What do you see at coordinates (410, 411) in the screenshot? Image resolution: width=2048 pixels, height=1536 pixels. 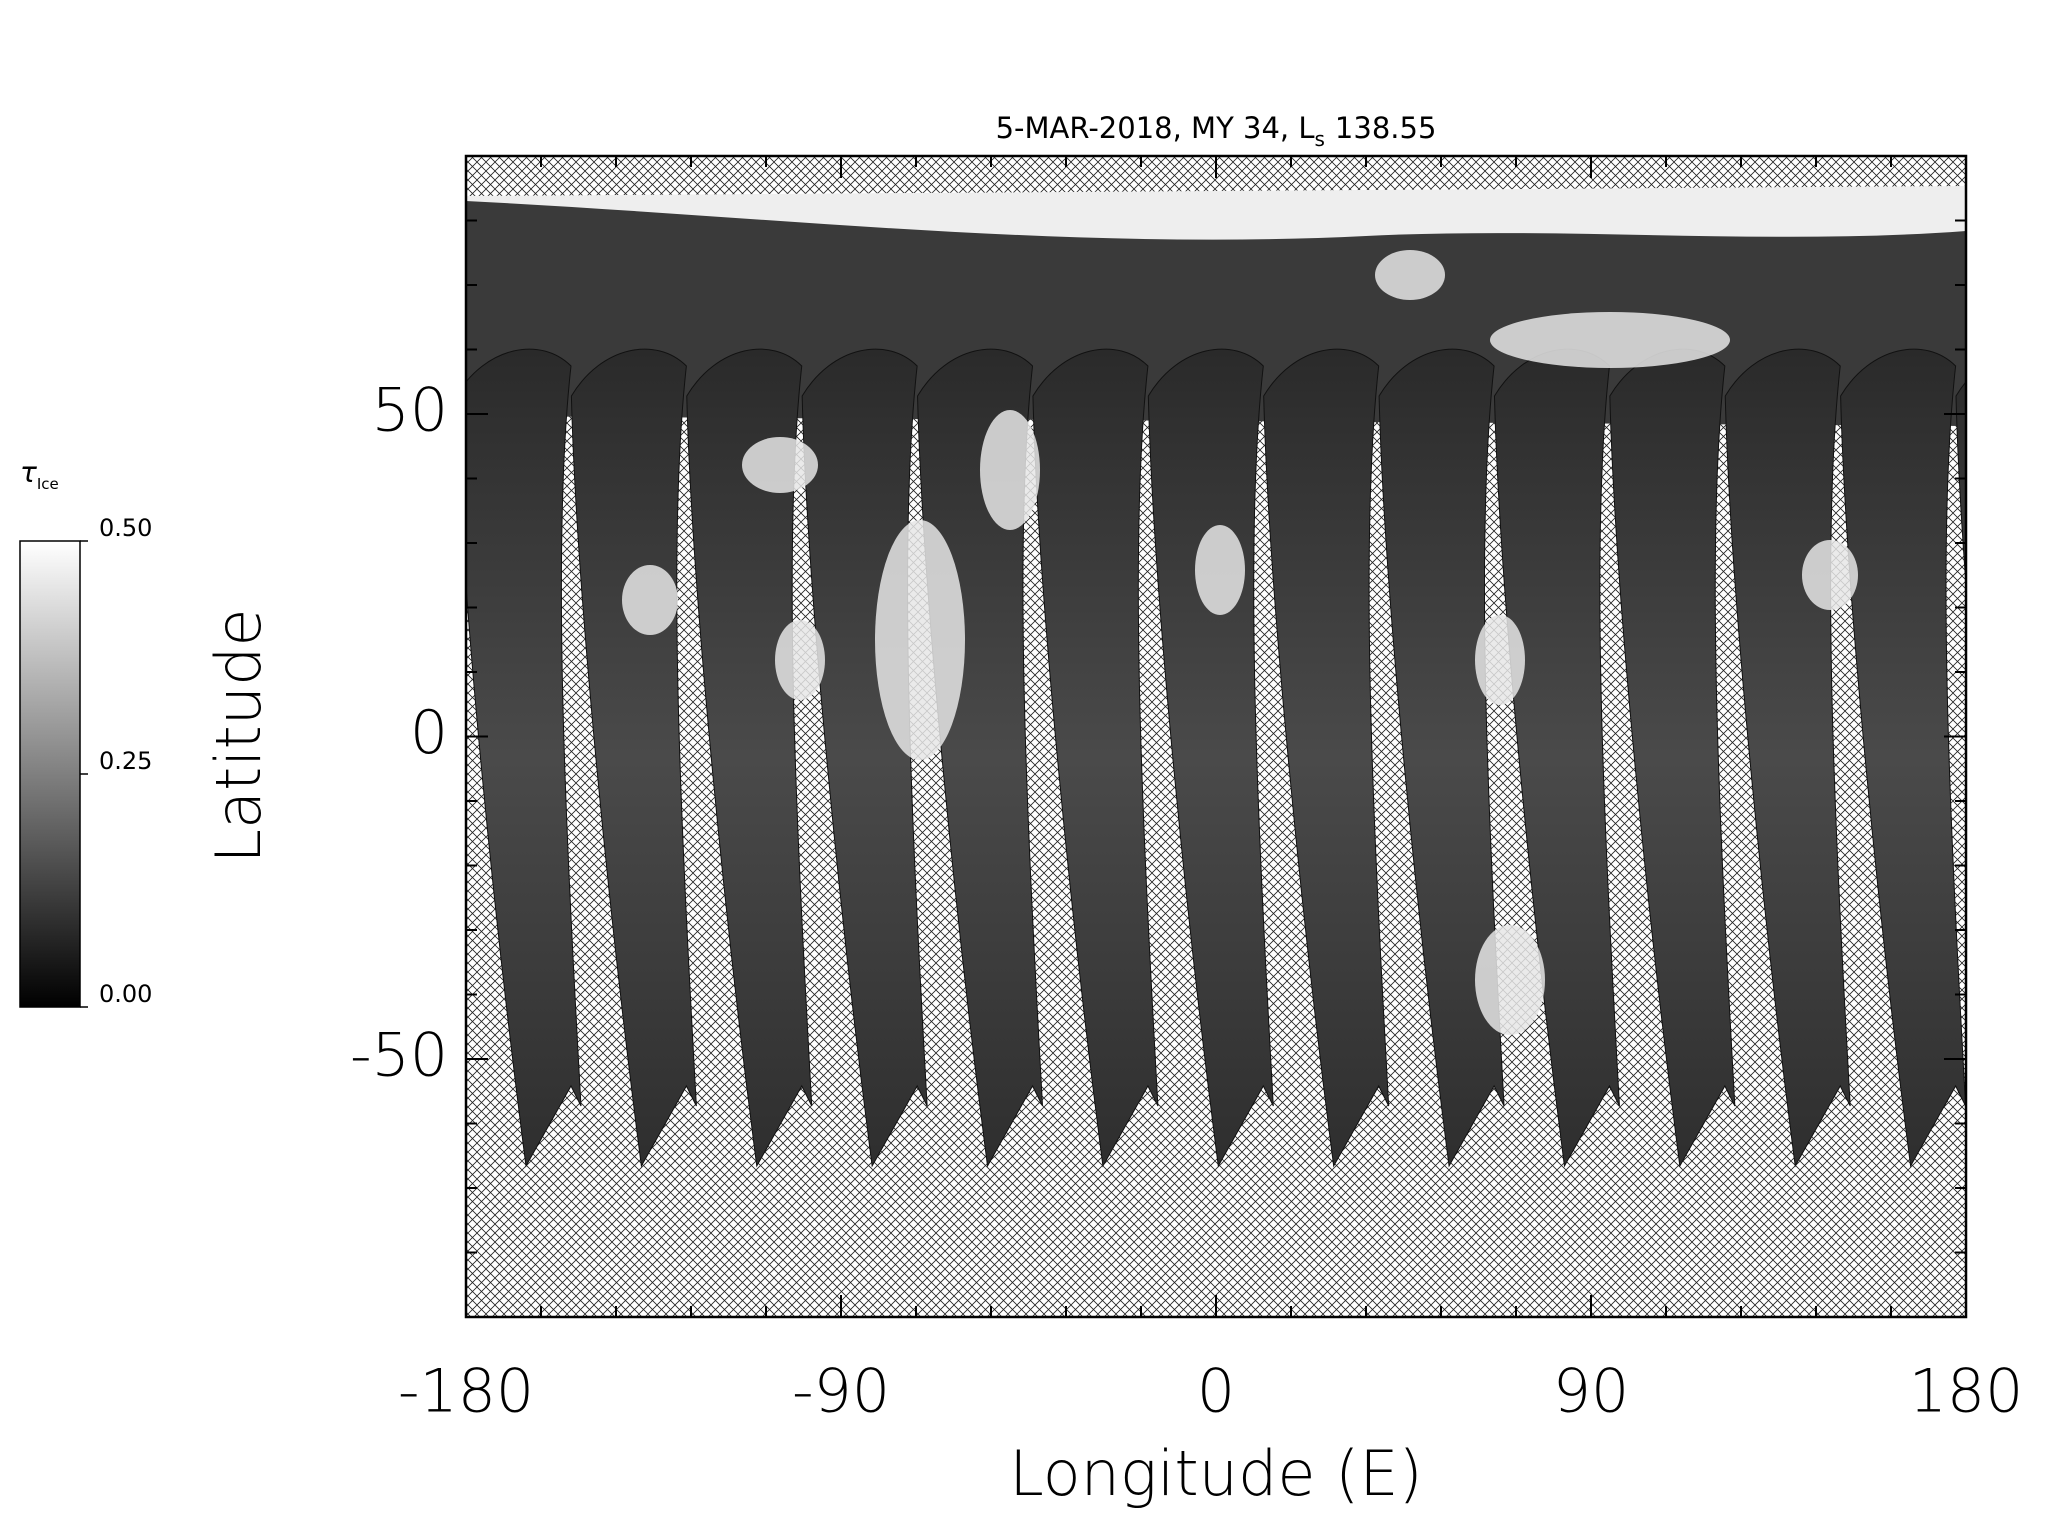 I see `y-tick-label: 50` at bounding box center [410, 411].